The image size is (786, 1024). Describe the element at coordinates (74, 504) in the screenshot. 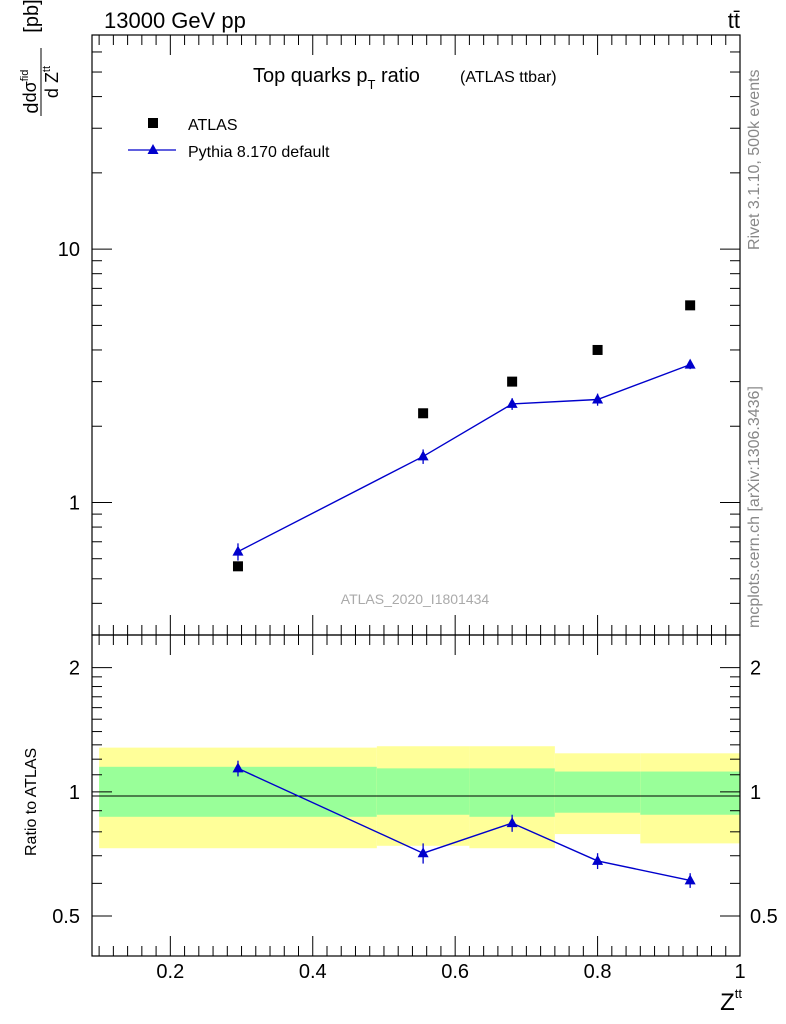

I see `y-tick-label: 1` at that location.